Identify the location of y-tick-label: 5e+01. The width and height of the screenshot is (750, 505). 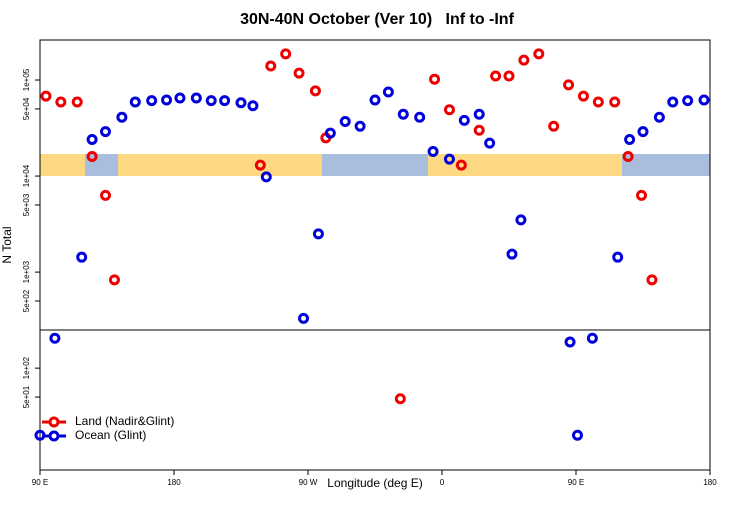
(26, 396).